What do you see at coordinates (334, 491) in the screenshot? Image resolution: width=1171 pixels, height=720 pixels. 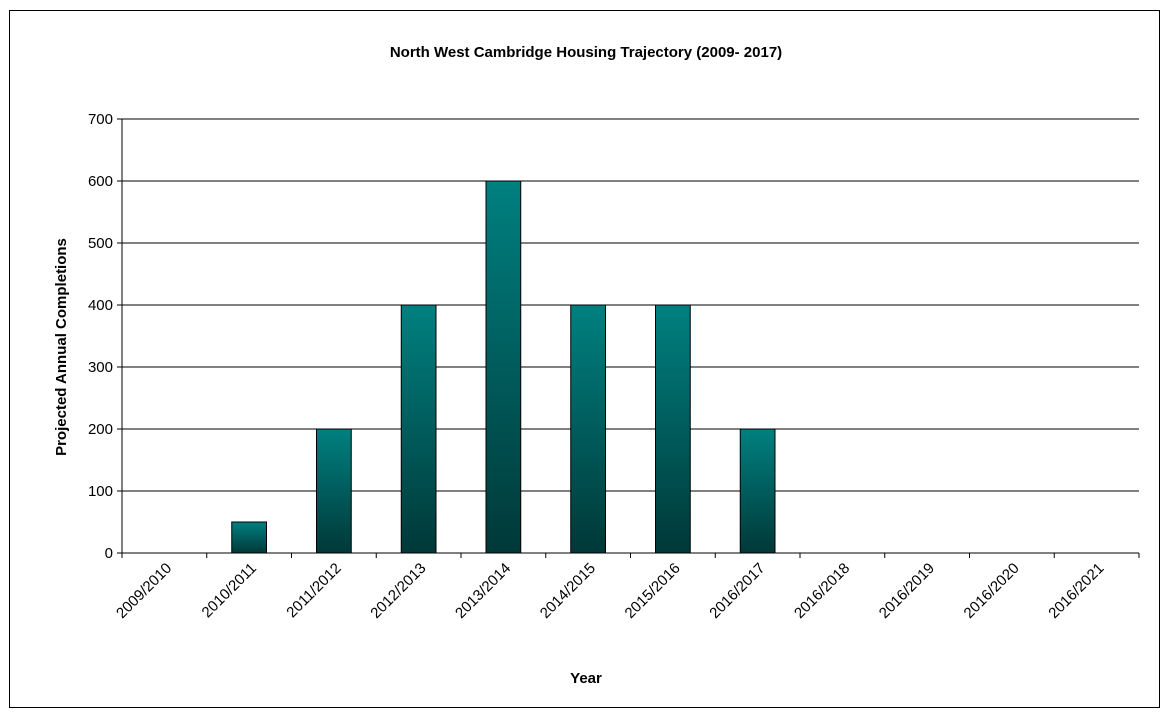 I see `bar-2011-2012` at bounding box center [334, 491].